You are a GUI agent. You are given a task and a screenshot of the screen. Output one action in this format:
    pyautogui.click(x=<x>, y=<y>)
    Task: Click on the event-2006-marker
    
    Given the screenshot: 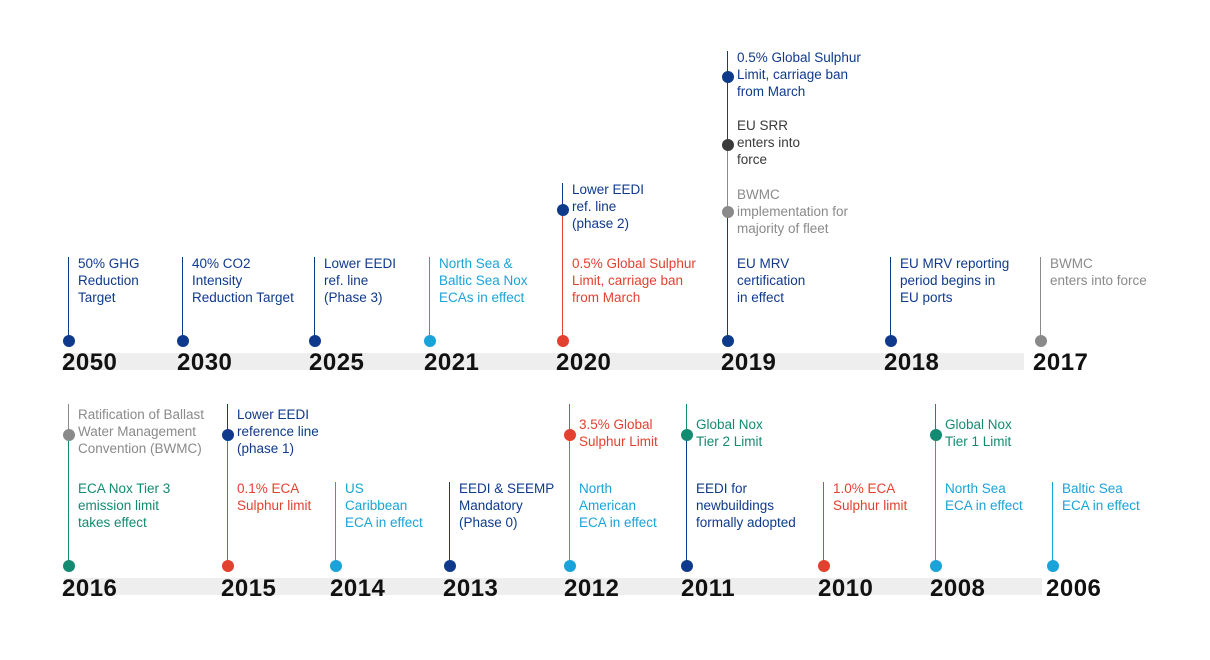 What is the action you would take?
    pyautogui.click(x=1052, y=566)
    